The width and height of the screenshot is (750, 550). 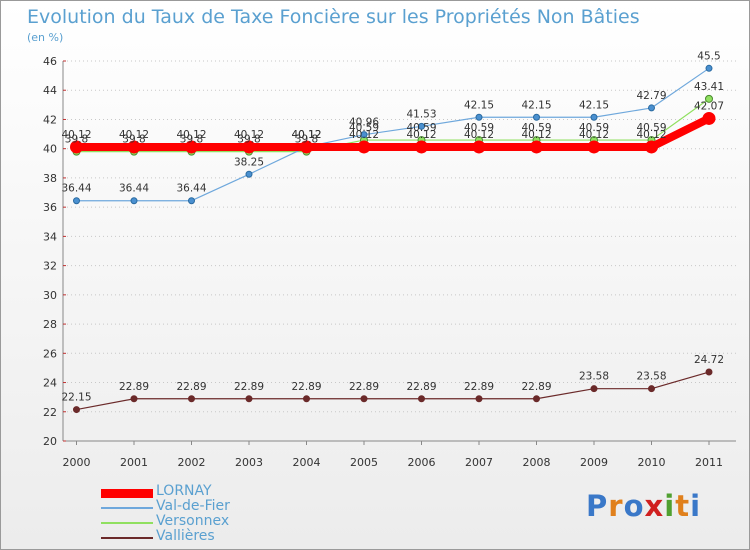 I want to click on data-label-vallieres: 22.15, so click(x=76, y=398).